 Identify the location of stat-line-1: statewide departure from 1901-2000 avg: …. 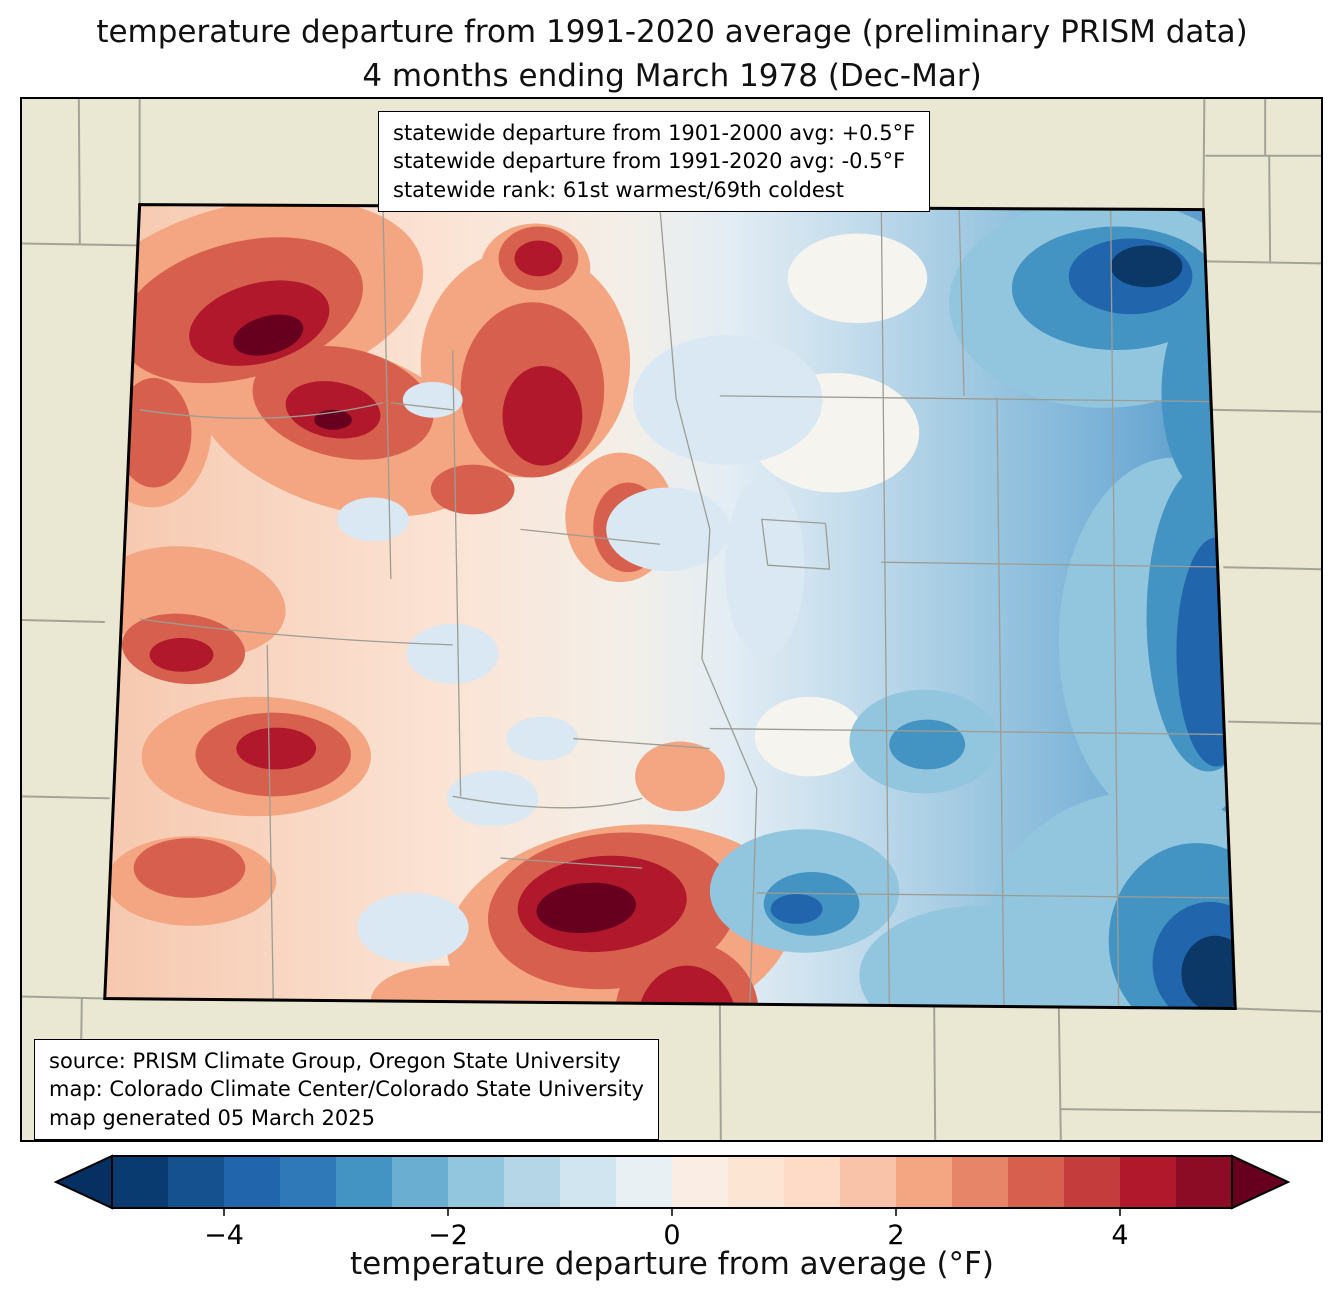
(654, 133).